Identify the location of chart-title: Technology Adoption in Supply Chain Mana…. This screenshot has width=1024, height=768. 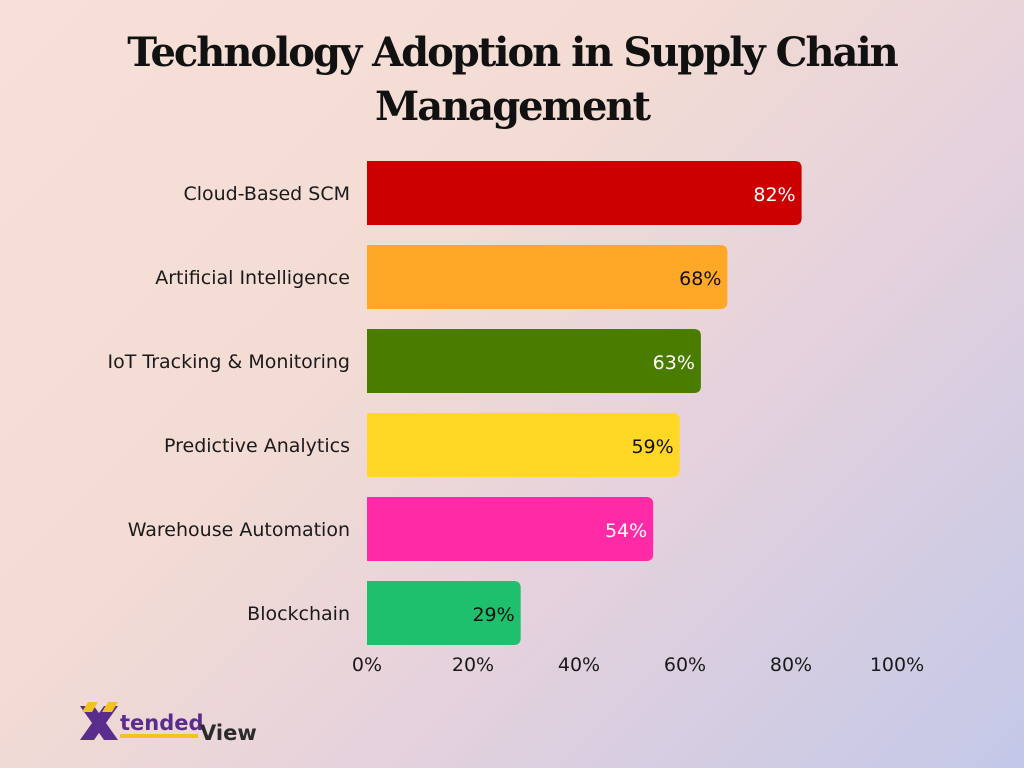
(512, 79).